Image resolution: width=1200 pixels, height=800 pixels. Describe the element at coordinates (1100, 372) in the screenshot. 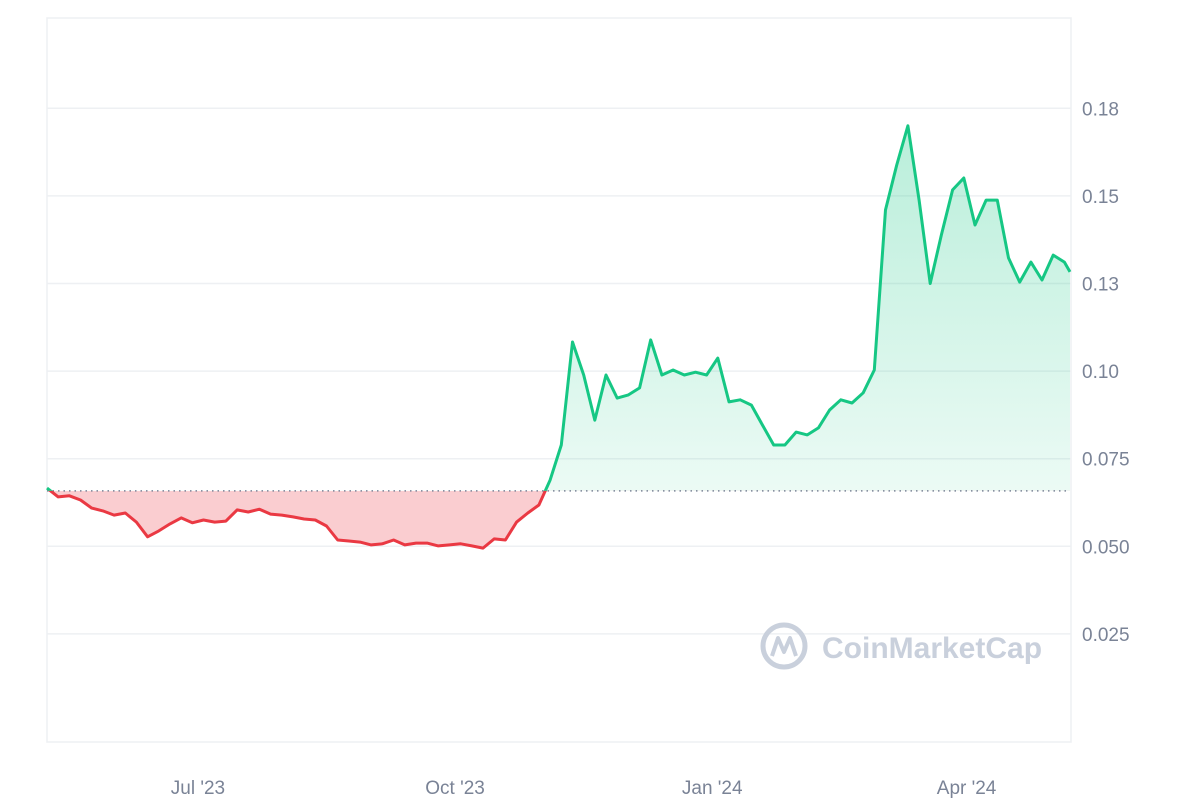

I see `y-tick-label: 0.10` at that location.